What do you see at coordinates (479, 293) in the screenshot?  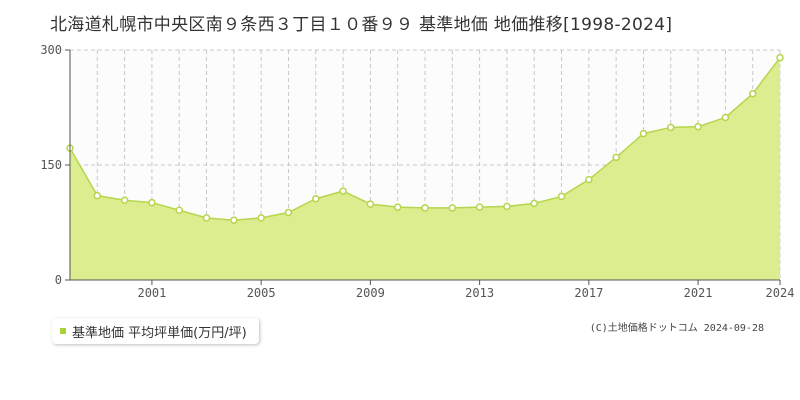 I see `x-tick-label: 2013` at bounding box center [479, 293].